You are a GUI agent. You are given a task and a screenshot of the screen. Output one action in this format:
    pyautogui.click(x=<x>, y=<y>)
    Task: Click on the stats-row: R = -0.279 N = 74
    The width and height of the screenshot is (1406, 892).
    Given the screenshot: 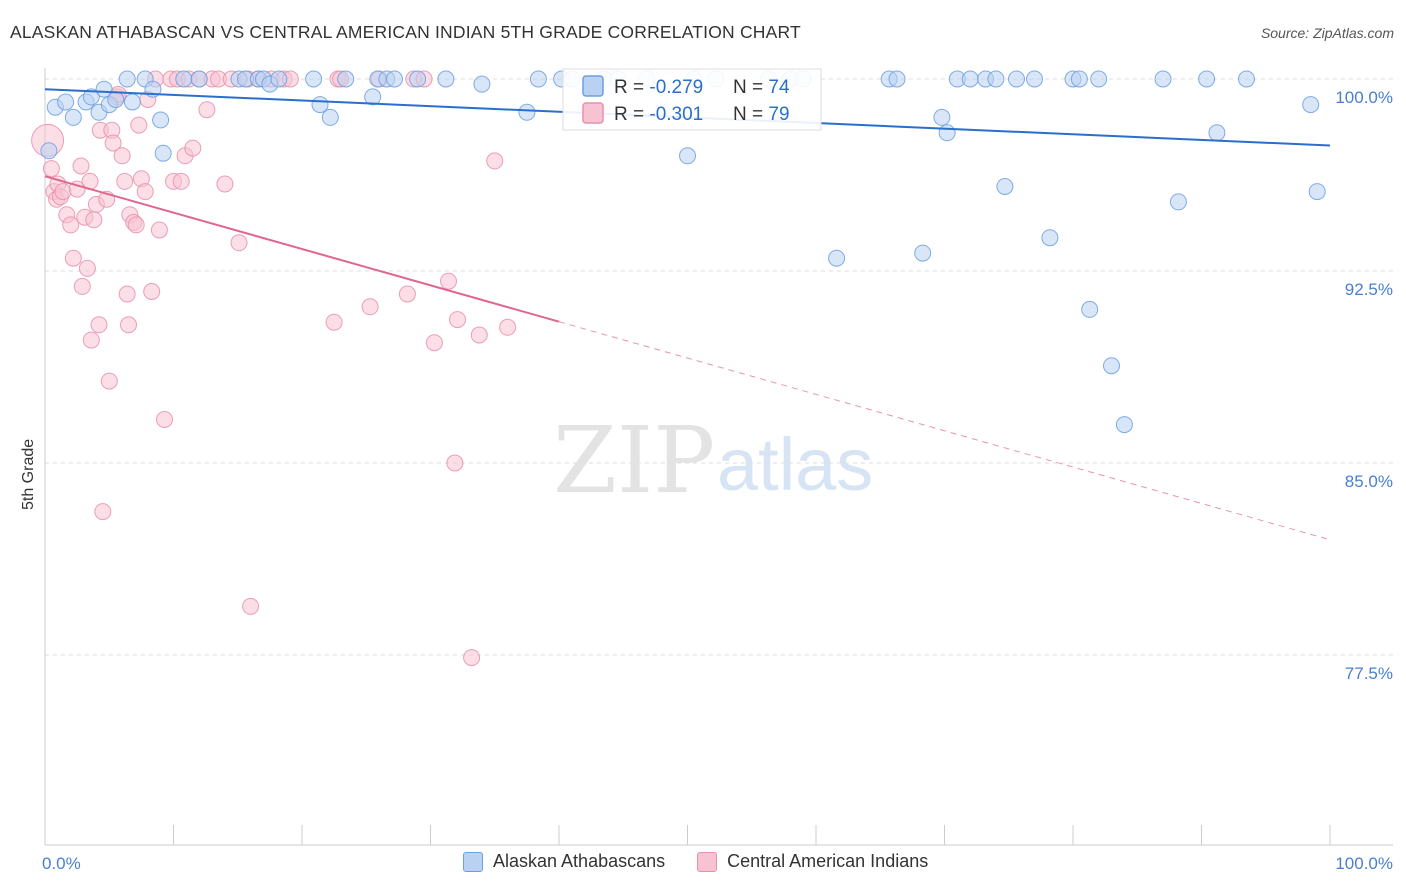 What is the action you would take?
    pyautogui.click(x=702, y=87)
    